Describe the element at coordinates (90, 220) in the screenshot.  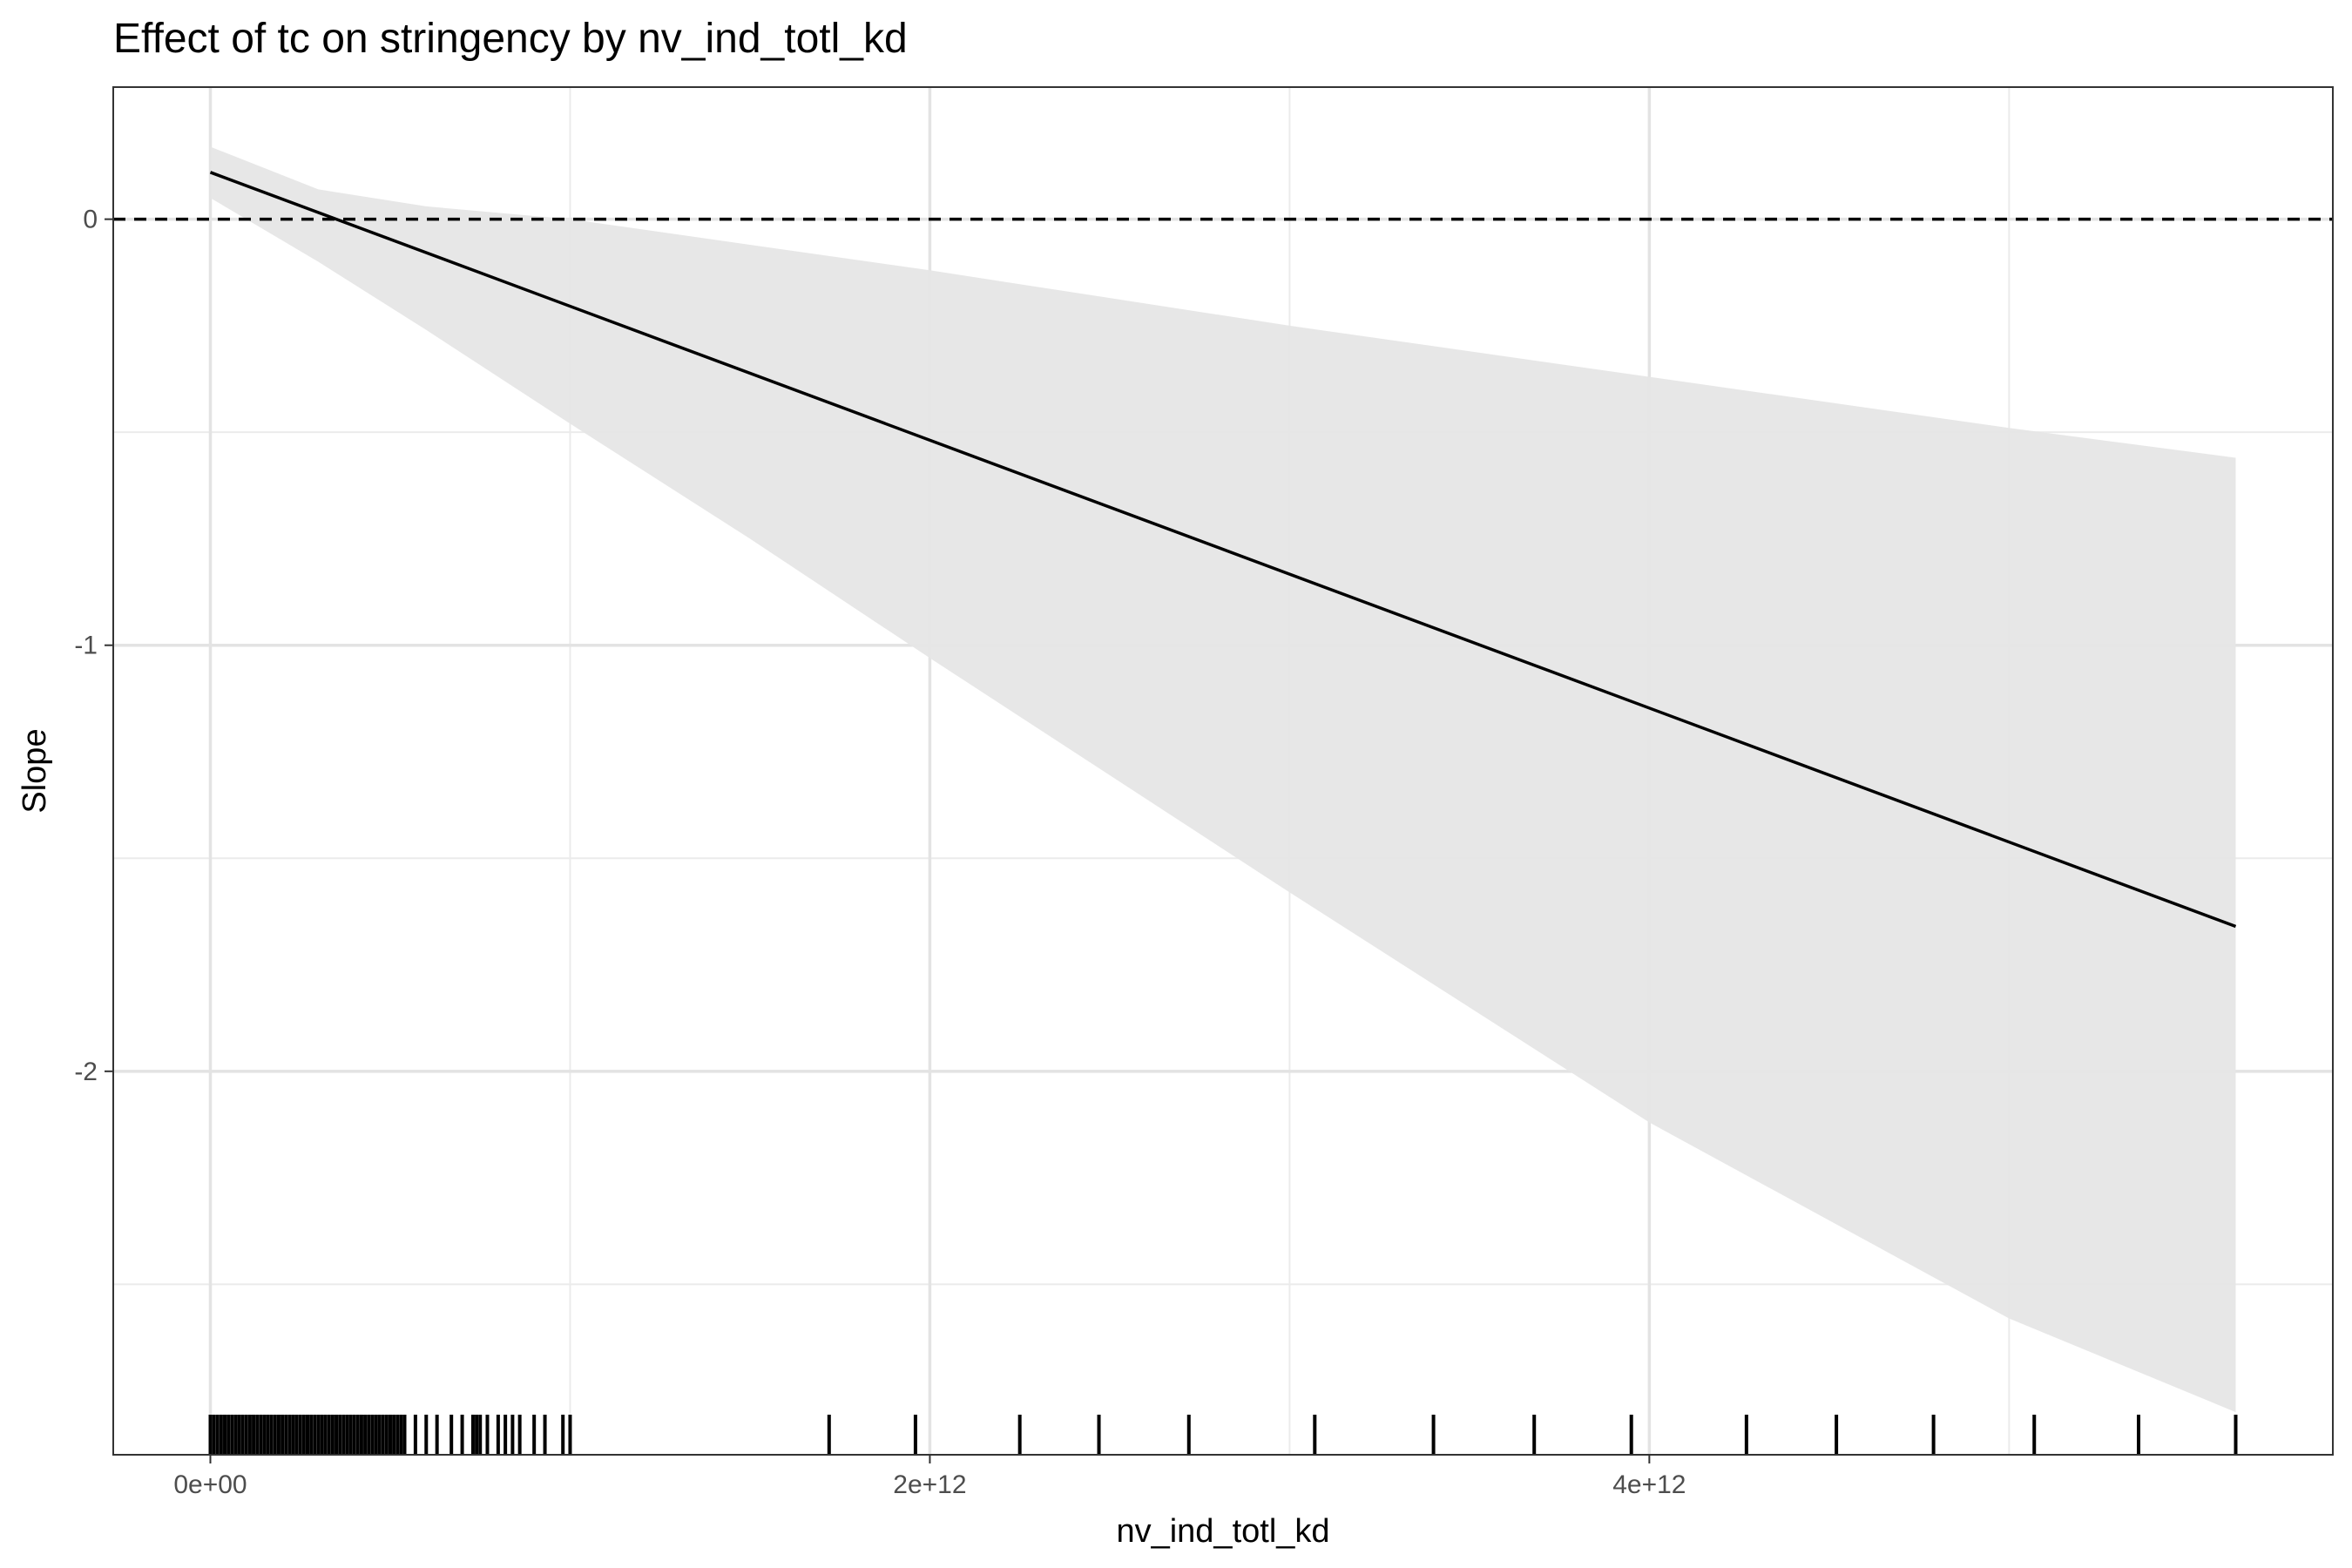
I see `y-tick-label: 0` at that location.